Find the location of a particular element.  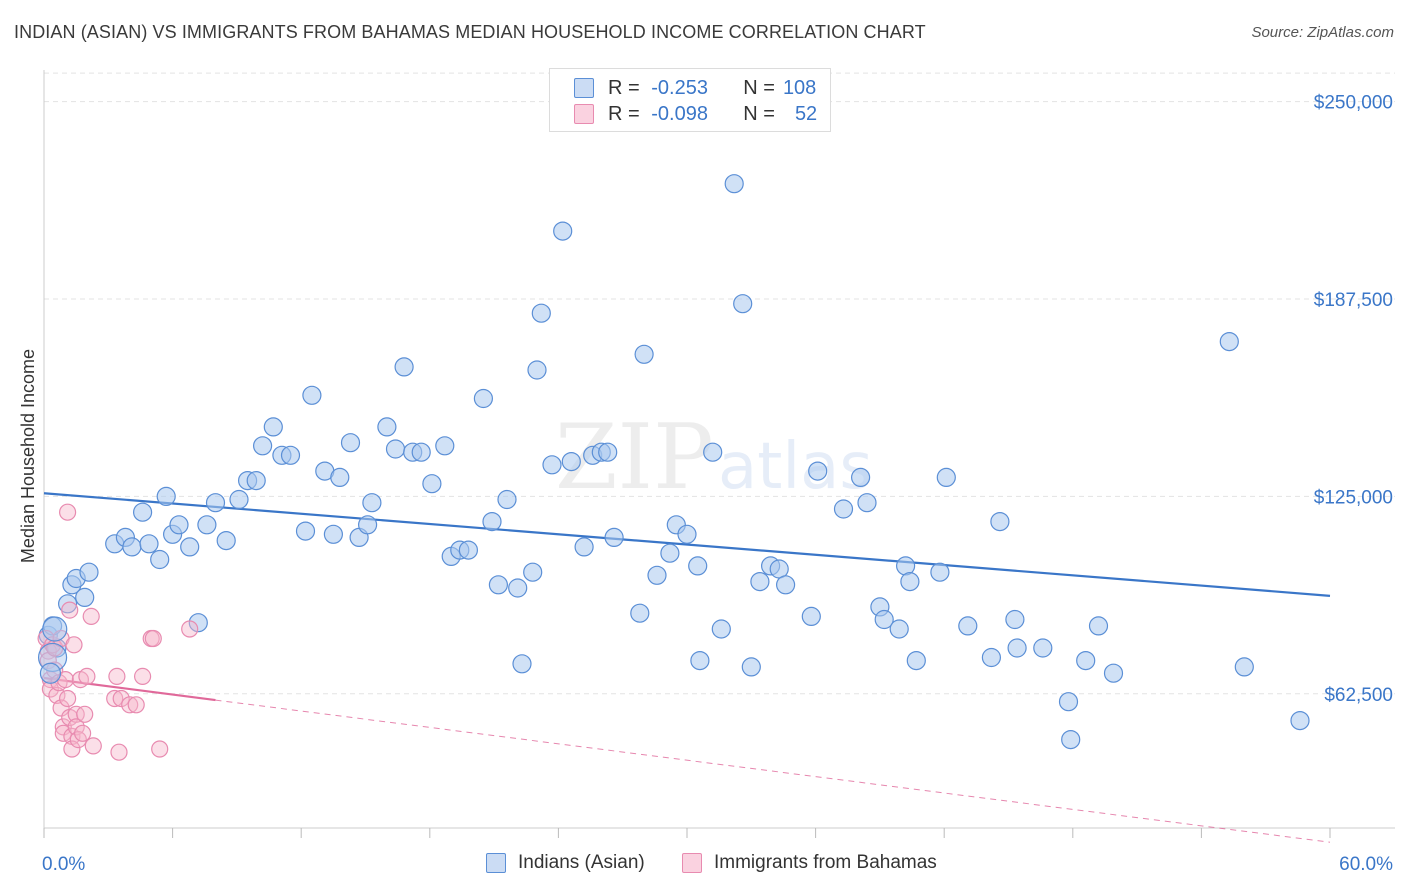

legend-item-label: Immigrants from Bahamas is located at coordinates (825, 862).